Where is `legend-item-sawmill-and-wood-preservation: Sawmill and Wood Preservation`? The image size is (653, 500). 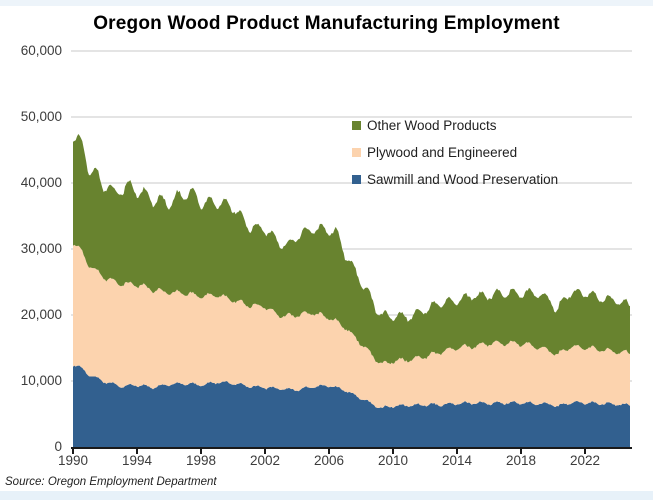 legend-item-sawmill-and-wood-preservation: Sawmill and Wood Preservation is located at coordinates (455, 179).